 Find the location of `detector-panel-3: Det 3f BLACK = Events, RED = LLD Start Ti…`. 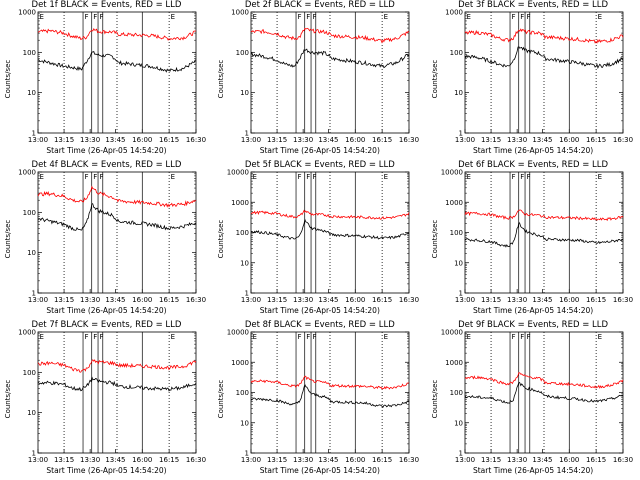

detector-panel-3: Det 3f BLACK = Events, RED = LLD Start Ti… is located at coordinates (533, 80).